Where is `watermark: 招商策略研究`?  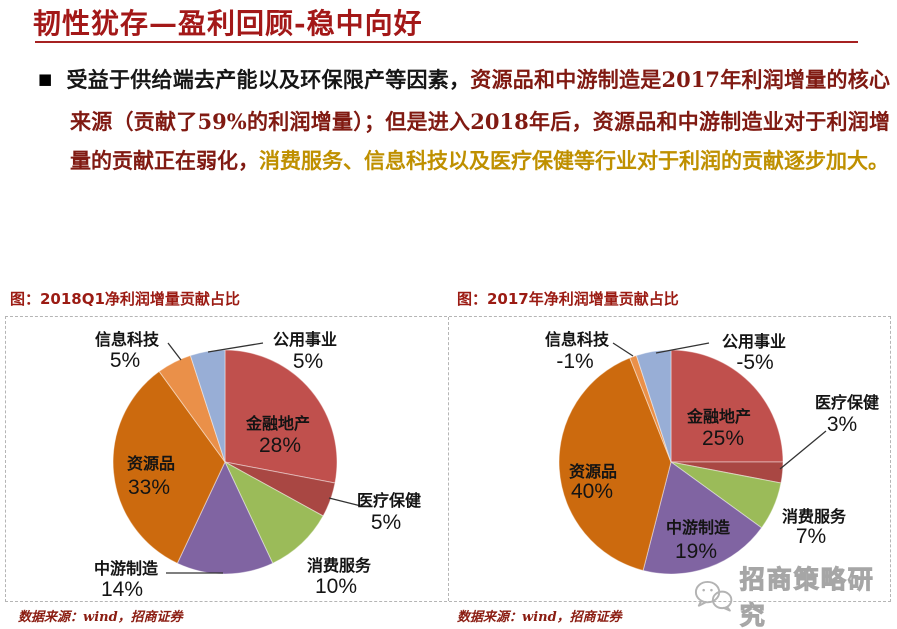
watermark: 招商策略研究 is located at coordinates (795, 594).